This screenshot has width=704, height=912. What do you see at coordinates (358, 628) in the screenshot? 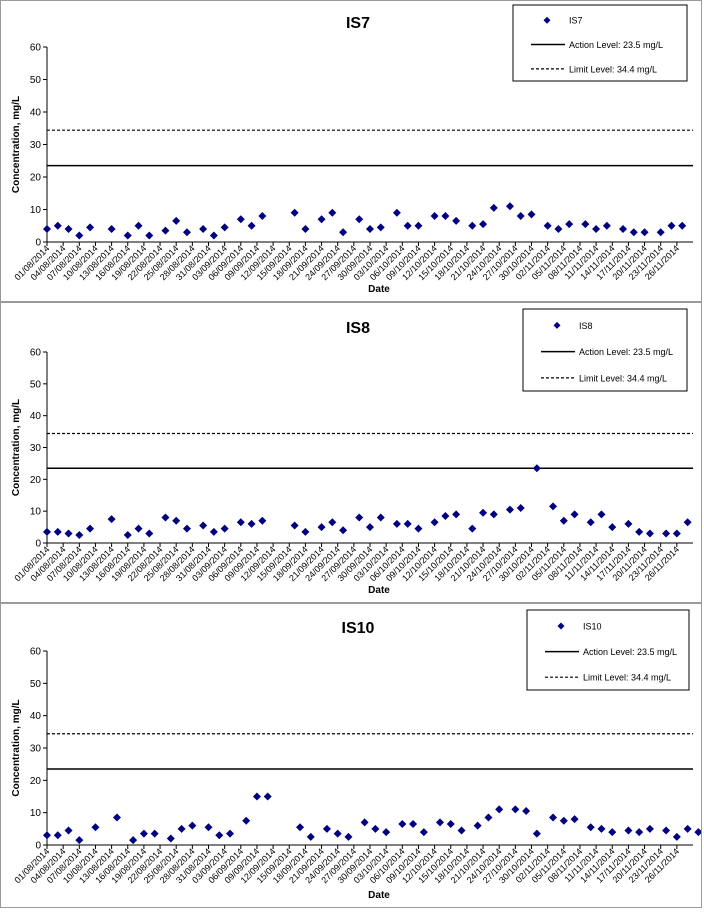
I see `chart-title: IS10` at bounding box center [358, 628].